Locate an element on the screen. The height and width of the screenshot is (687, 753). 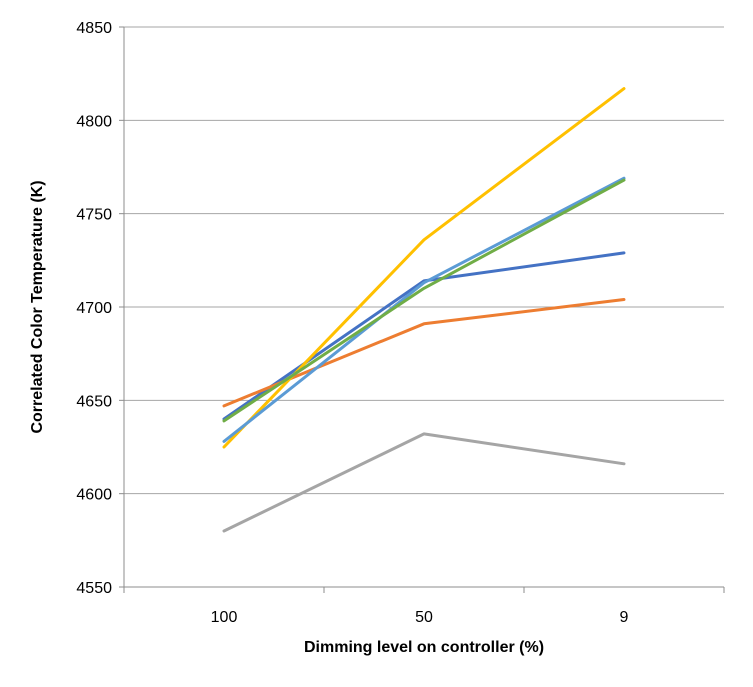
y-tick-labels: 4550 4600 4650 4700 4750 4800 4850 is located at coordinates (94, 308).